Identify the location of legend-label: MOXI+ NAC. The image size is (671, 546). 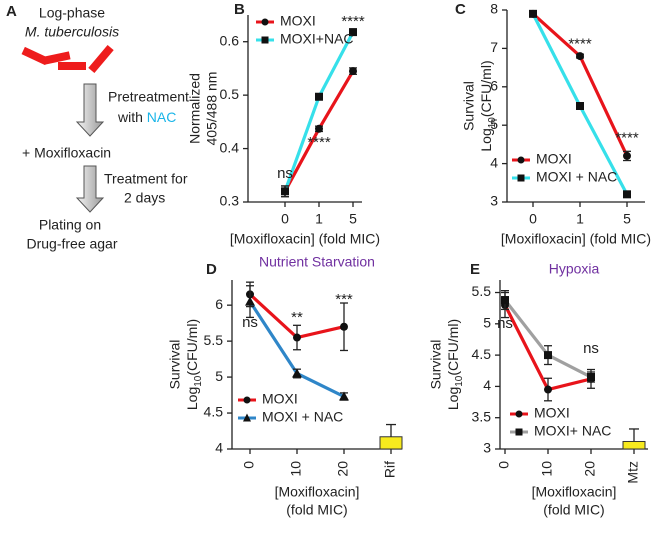
(572, 431).